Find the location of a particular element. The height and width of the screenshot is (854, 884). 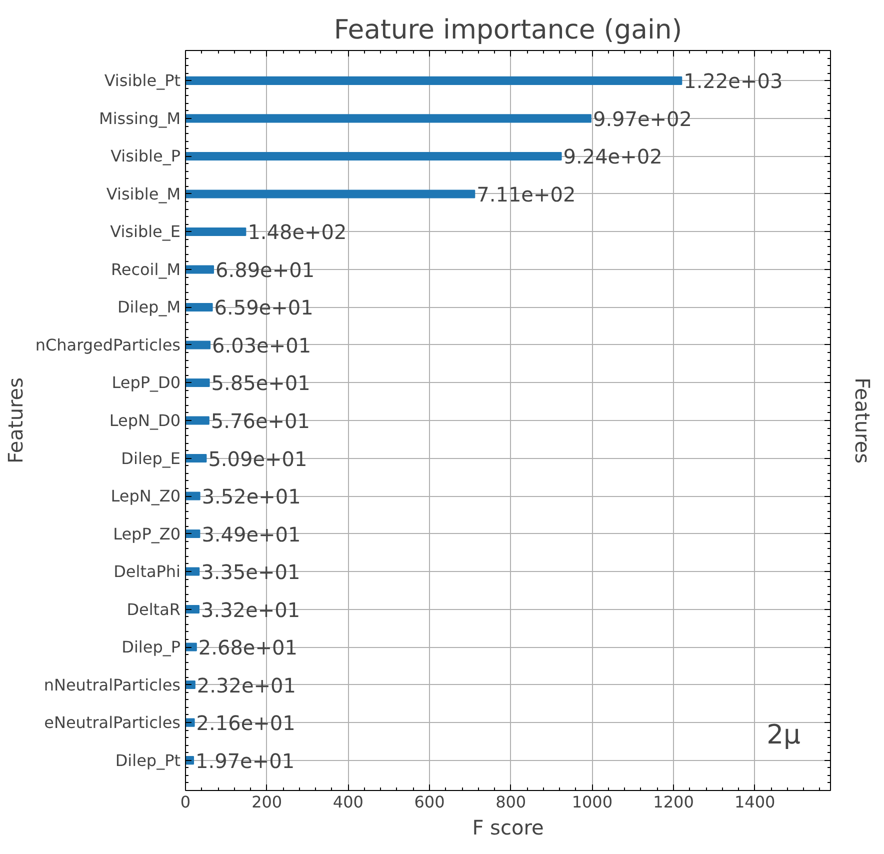

data-label: 9.24e+02 is located at coordinates (612, 156).